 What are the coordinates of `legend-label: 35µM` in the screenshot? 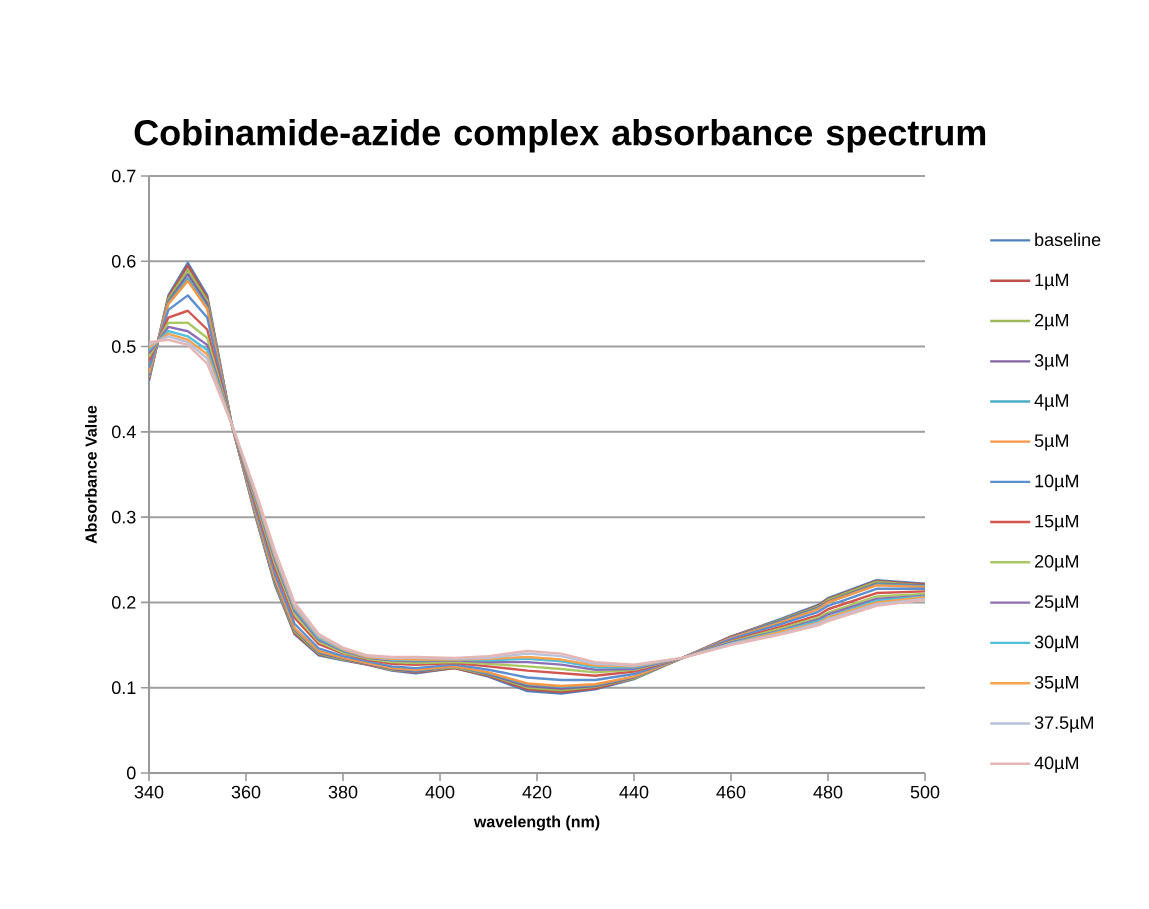 It's located at (1056, 684).